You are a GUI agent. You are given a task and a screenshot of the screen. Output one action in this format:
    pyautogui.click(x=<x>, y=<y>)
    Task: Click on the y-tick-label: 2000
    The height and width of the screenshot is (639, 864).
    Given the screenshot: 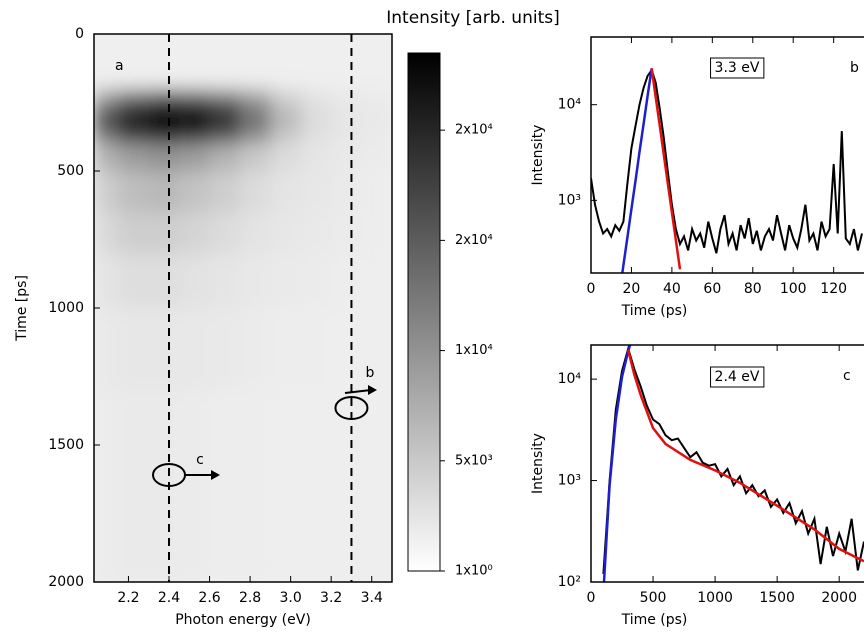 What is the action you would take?
    pyautogui.click(x=66, y=582)
    